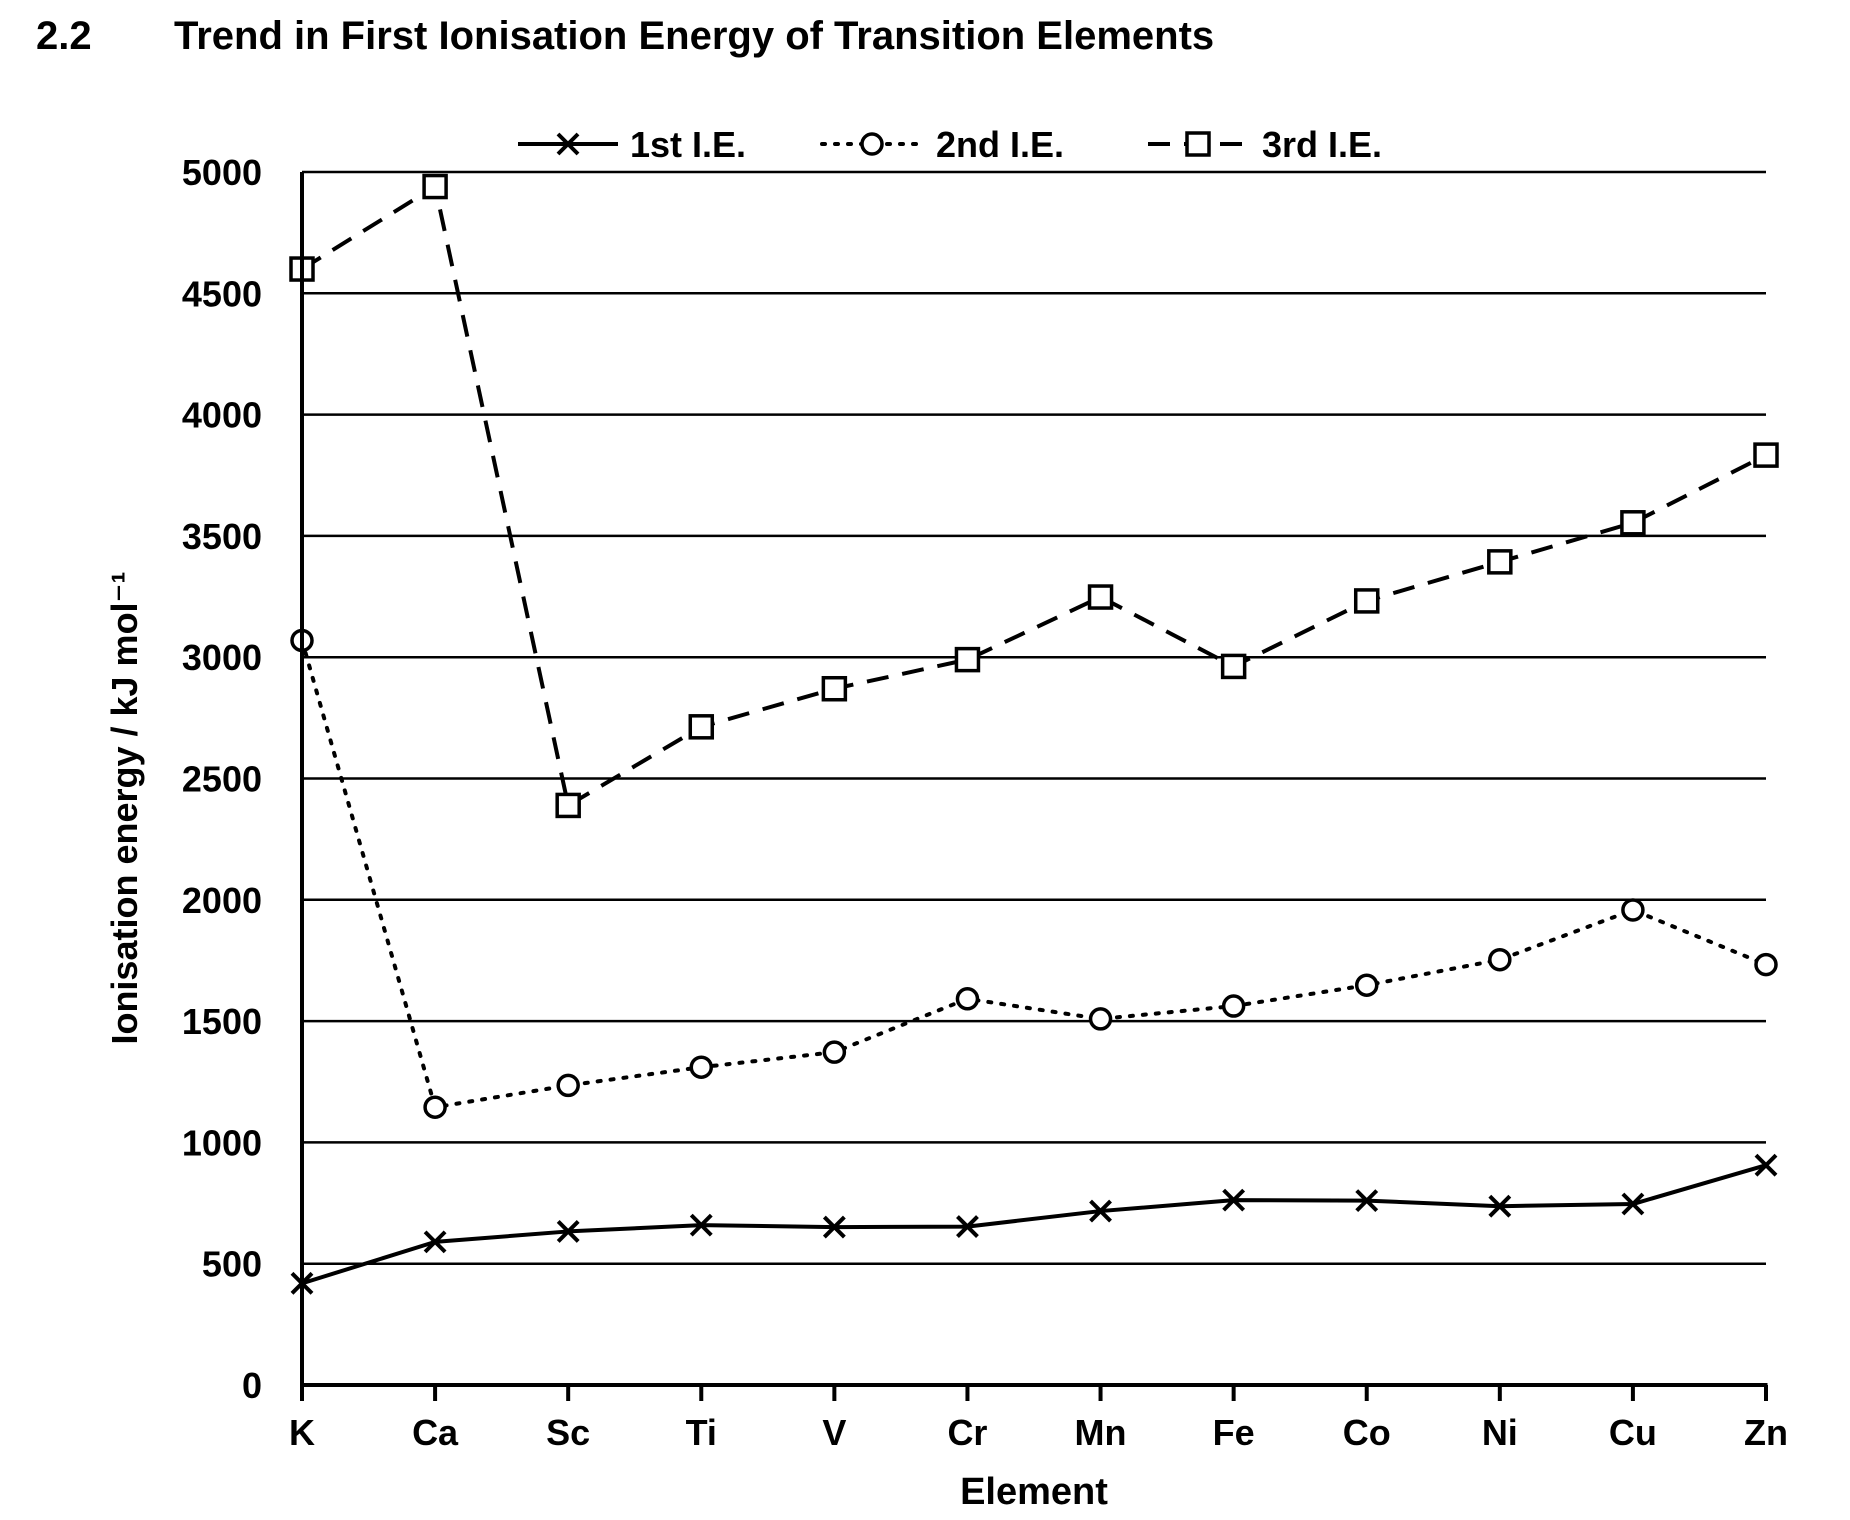 Image resolution: width=1850 pixels, height=1520 pixels. What do you see at coordinates (1101, 1432) in the screenshot?
I see `x-tick-label-Mn: Mn` at bounding box center [1101, 1432].